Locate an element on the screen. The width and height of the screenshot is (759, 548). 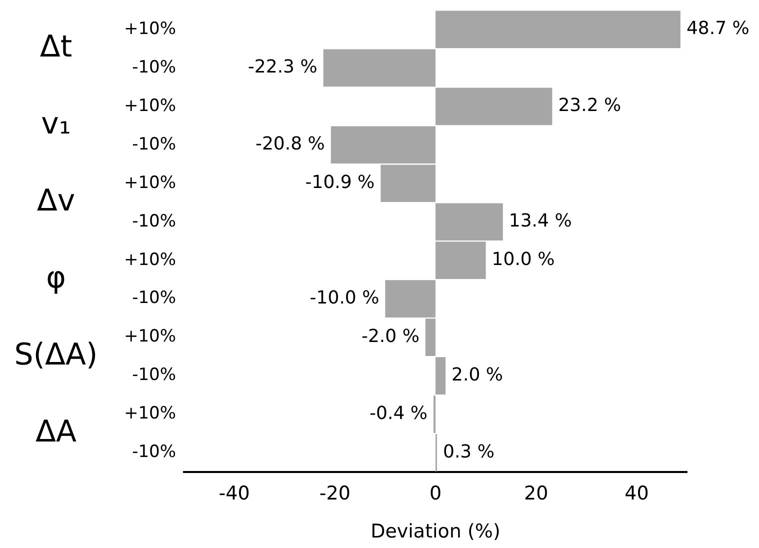
text: Δv is located at coordinates (56, 200).